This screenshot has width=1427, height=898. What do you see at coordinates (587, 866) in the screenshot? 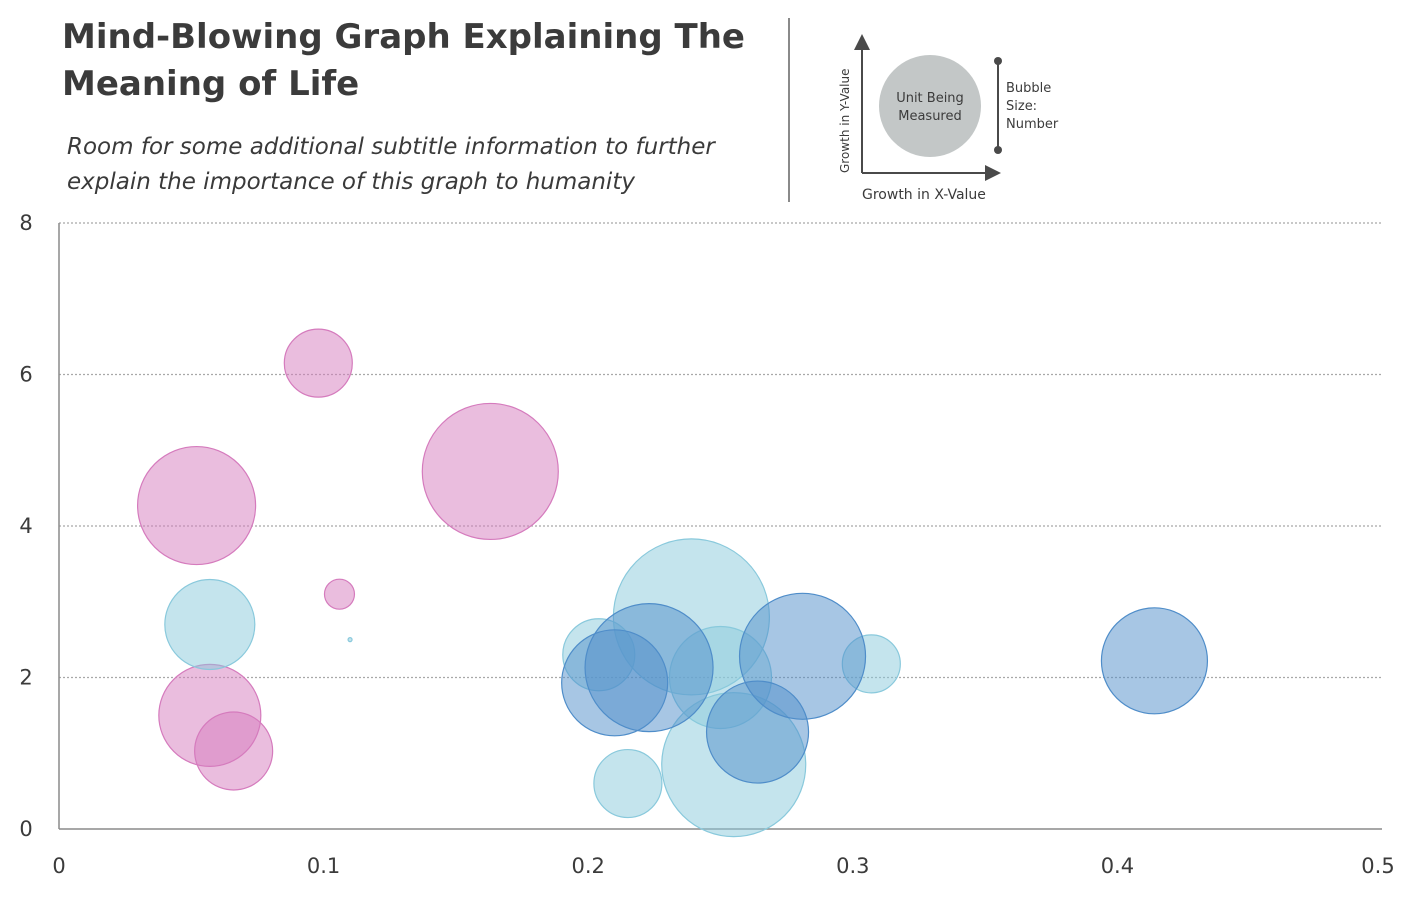
I see `x-tick-label: 0.2` at bounding box center [587, 866].